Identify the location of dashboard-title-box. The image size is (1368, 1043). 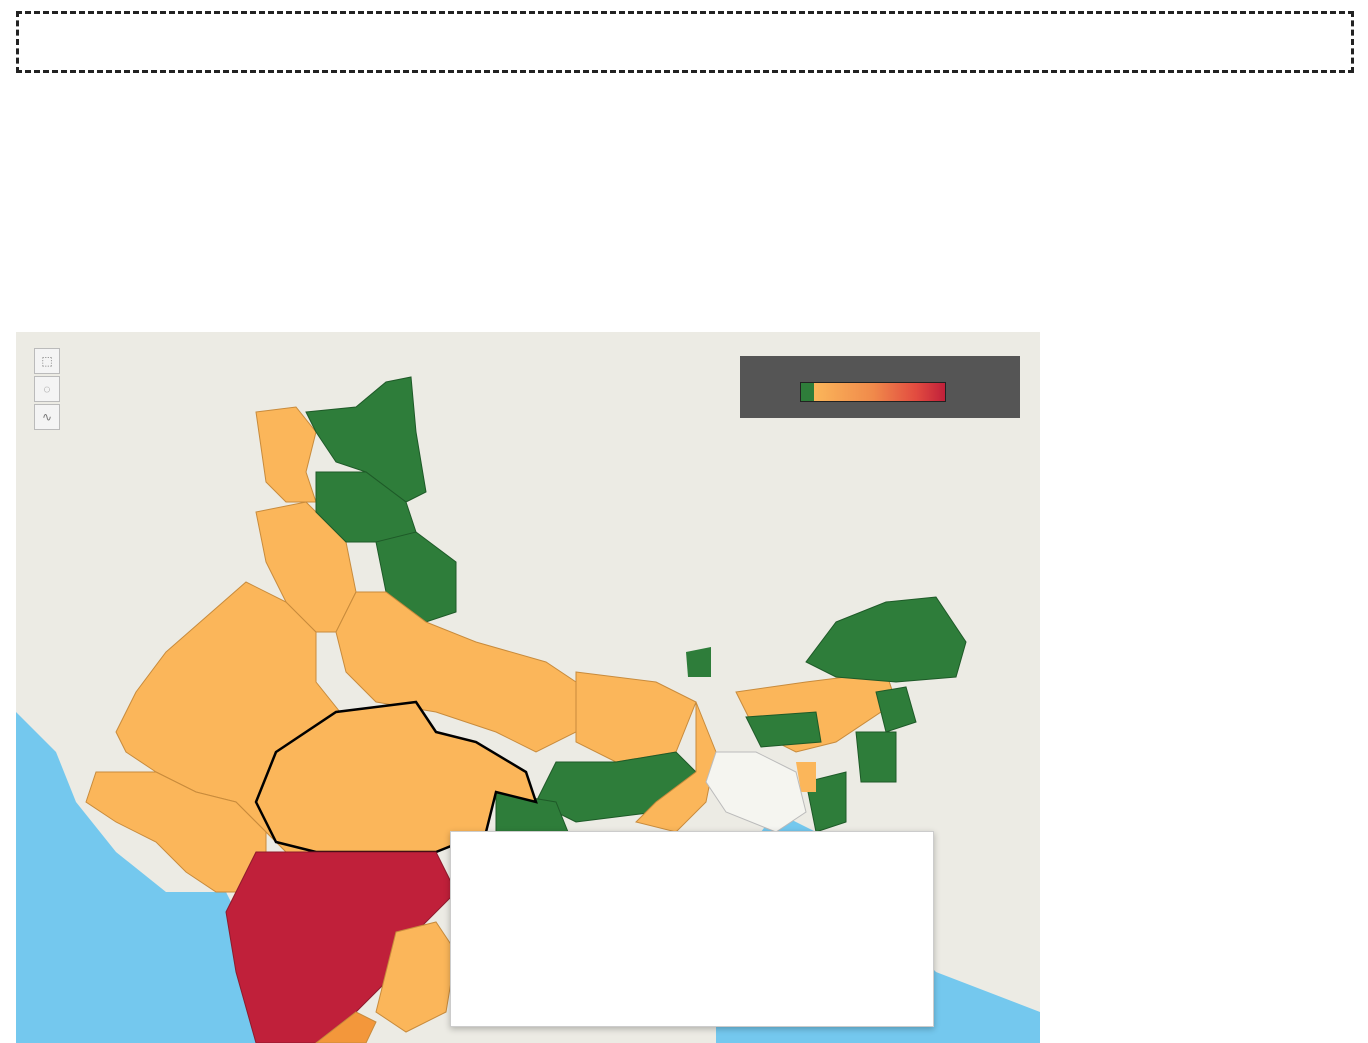
(685, 42).